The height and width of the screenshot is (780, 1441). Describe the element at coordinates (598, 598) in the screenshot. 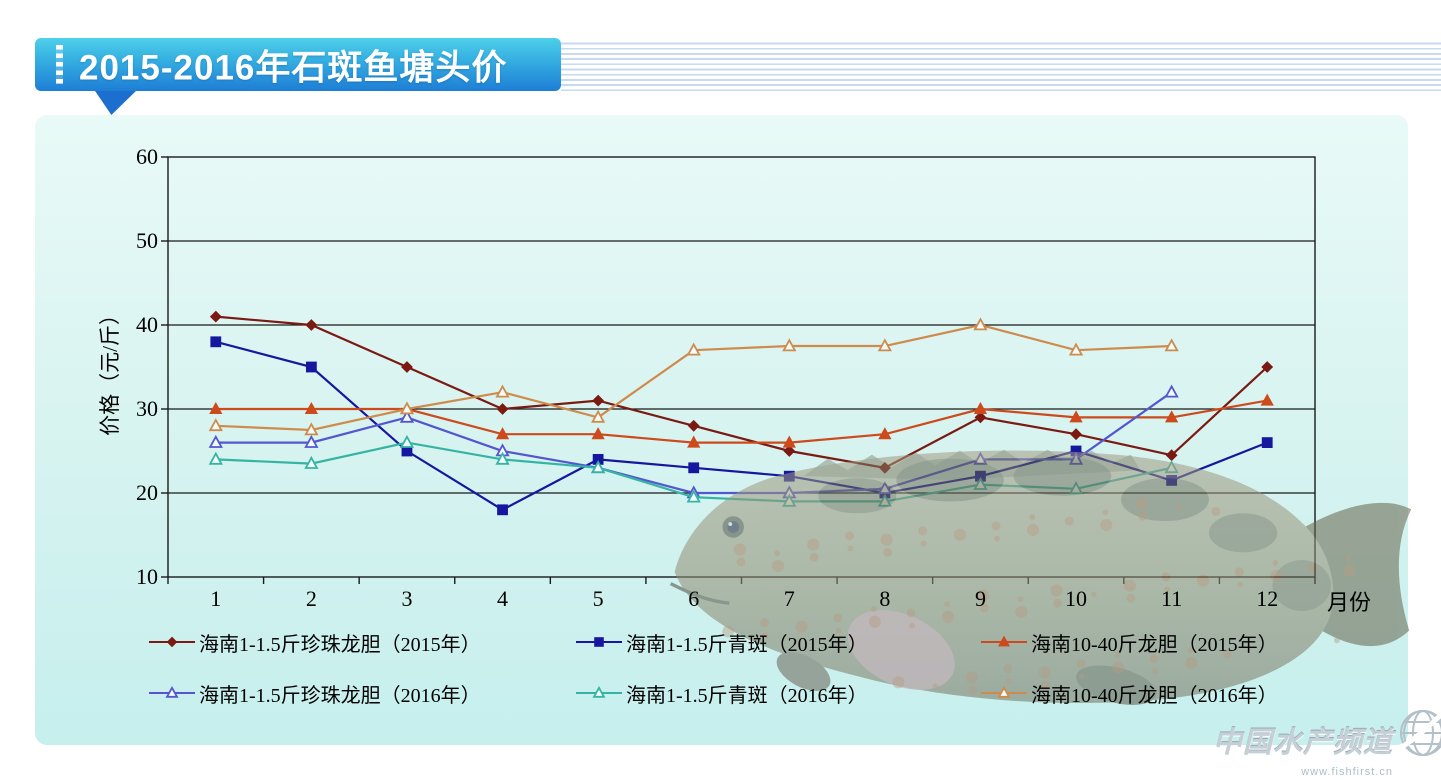

I see `x-tick-label: 5` at that location.